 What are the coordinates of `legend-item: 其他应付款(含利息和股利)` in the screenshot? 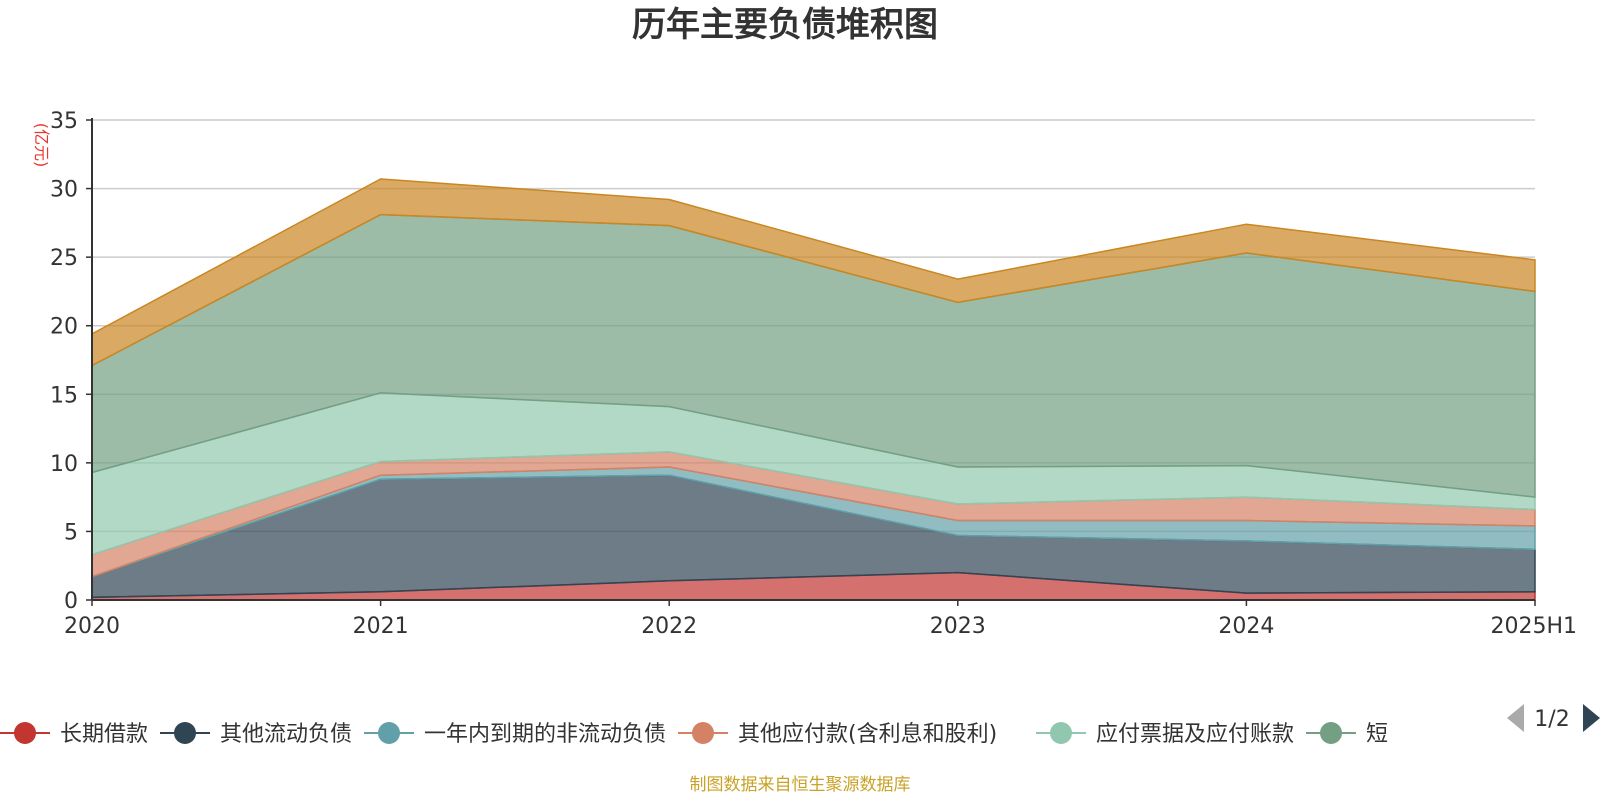 It's located at (837, 734).